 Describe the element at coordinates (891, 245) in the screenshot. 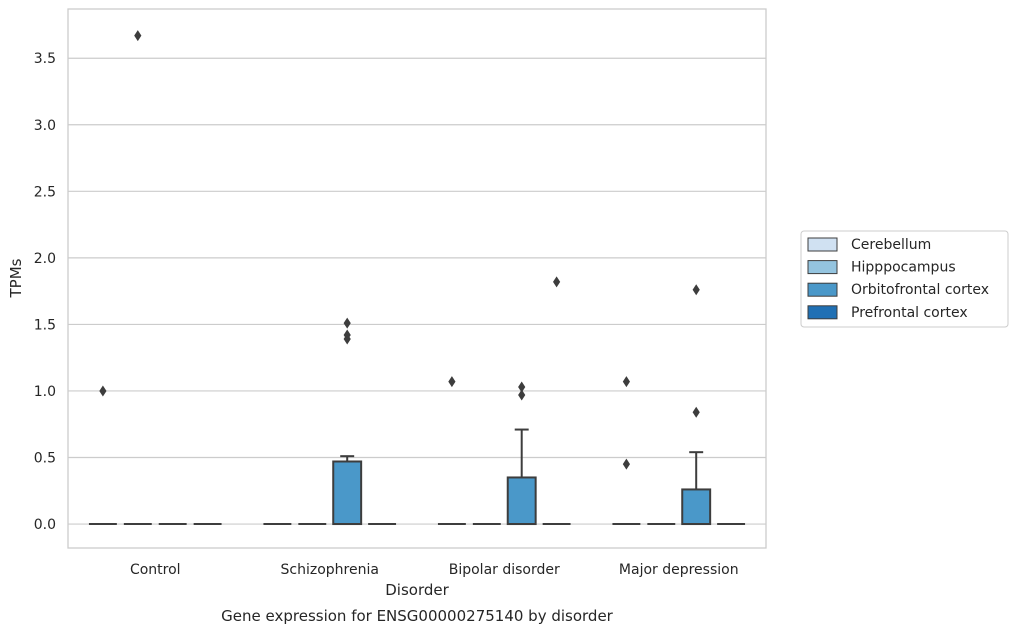

I see `legend-label: Cerebellum` at that location.